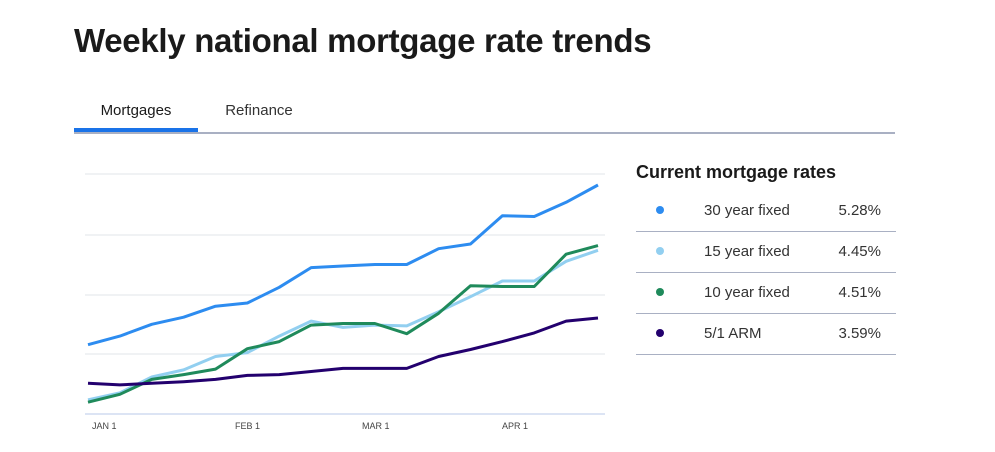 Image resolution: width=995 pixels, height=452 pixels. Describe the element at coordinates (104, 426) in the screenshot. I see `x-tick-label: JAN 1` at that location.